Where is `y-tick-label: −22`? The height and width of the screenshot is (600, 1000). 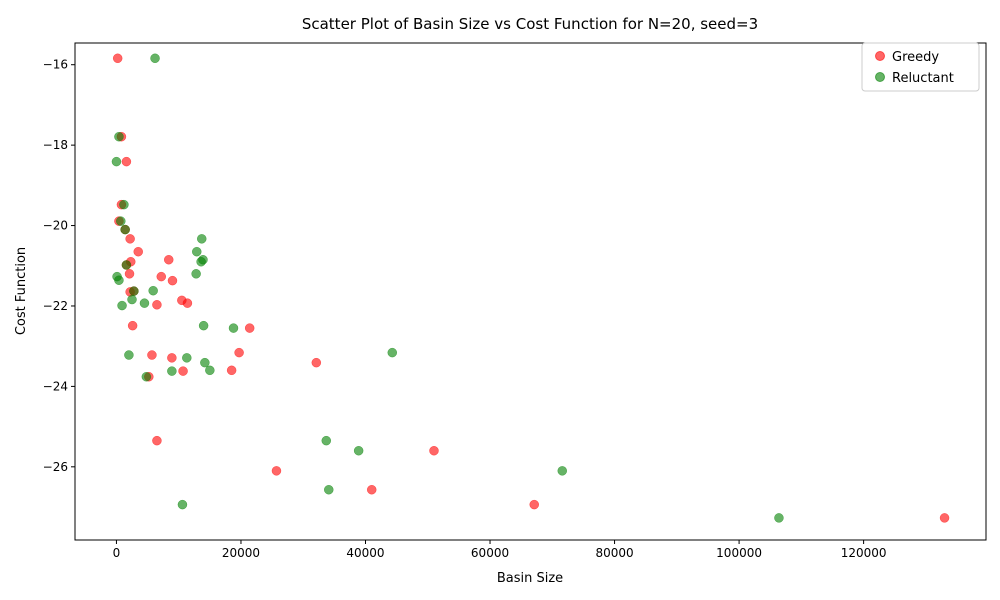 y-tick-label: −22 is located at coordinates (55, 306).